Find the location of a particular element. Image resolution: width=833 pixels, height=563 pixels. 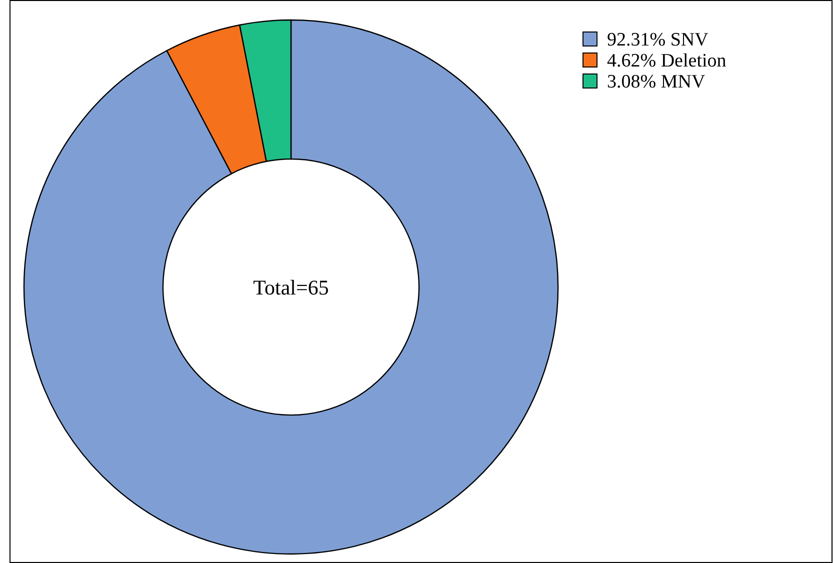

text: Total=65 is located at coordinates (291, 287).